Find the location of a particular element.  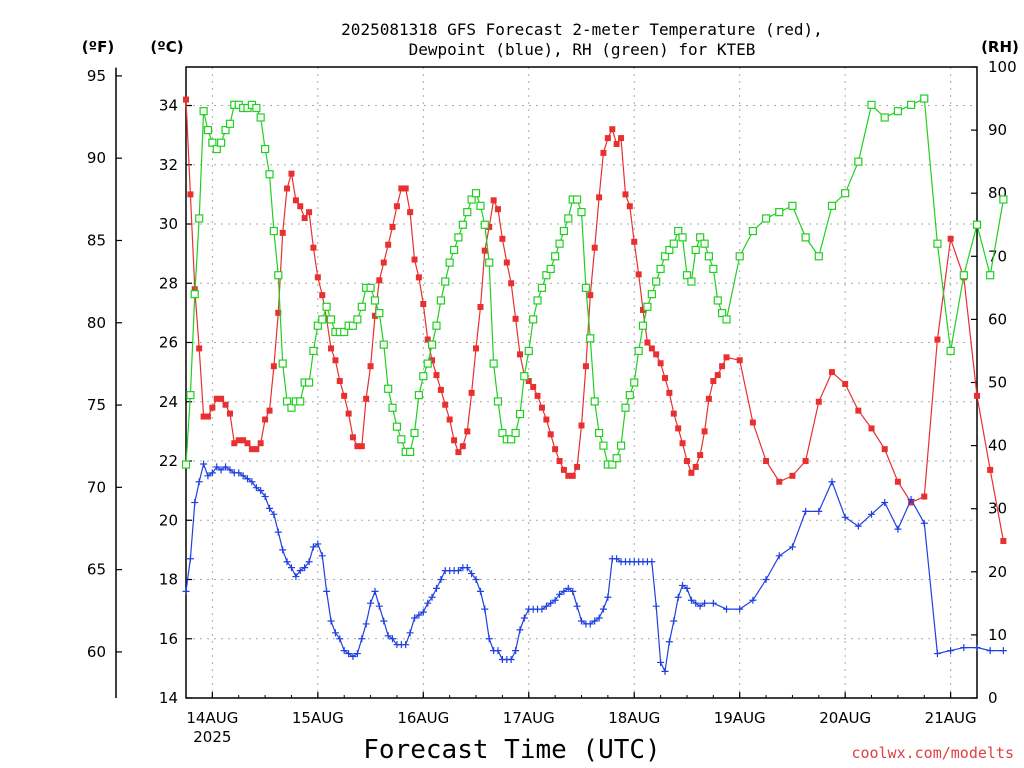

rh-unit-label: (RH) is located at coordinates (1000, 47).